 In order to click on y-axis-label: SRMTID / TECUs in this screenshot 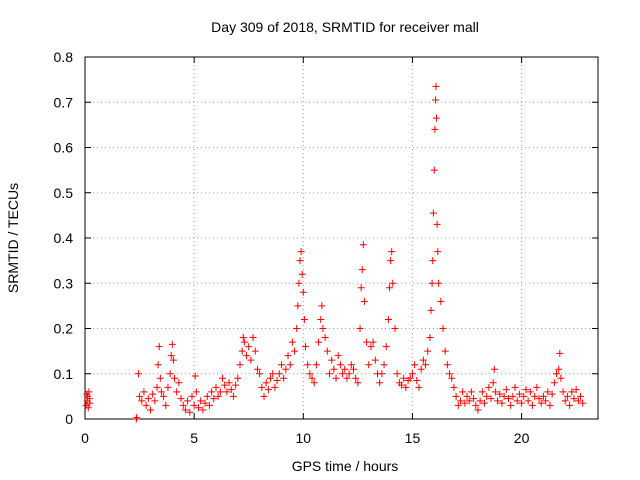, I will do `click(13, 238)`.